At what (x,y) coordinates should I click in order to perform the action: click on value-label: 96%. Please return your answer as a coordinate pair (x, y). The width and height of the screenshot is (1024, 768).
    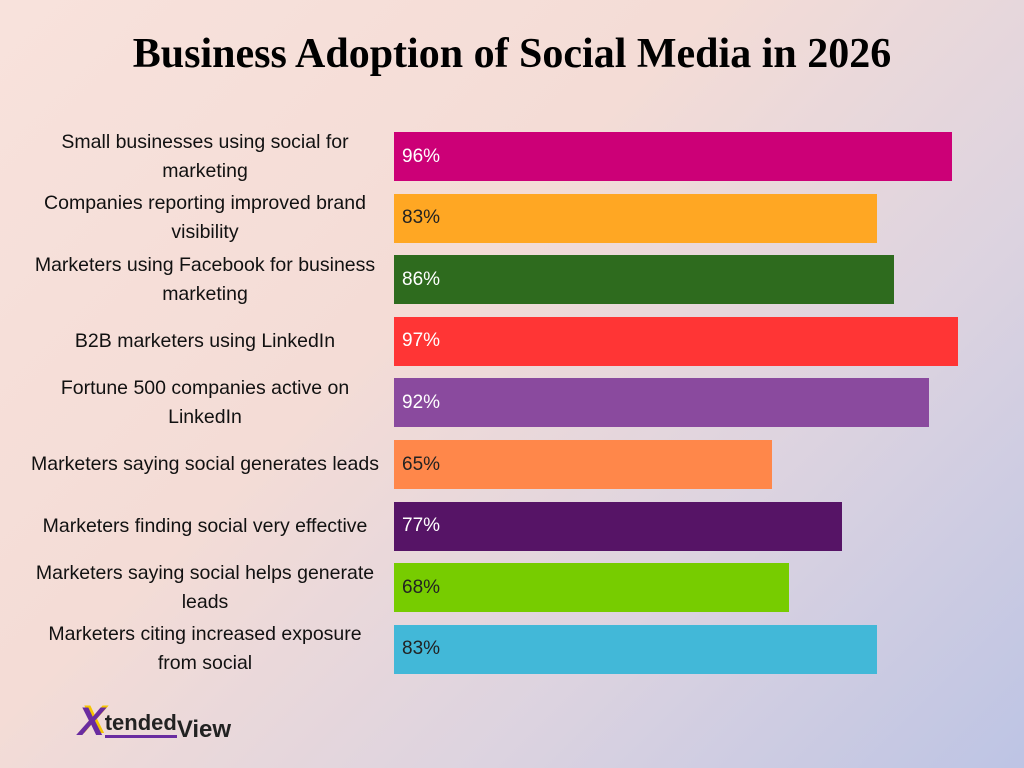
    Looking at the image, I should click on (421, 156).